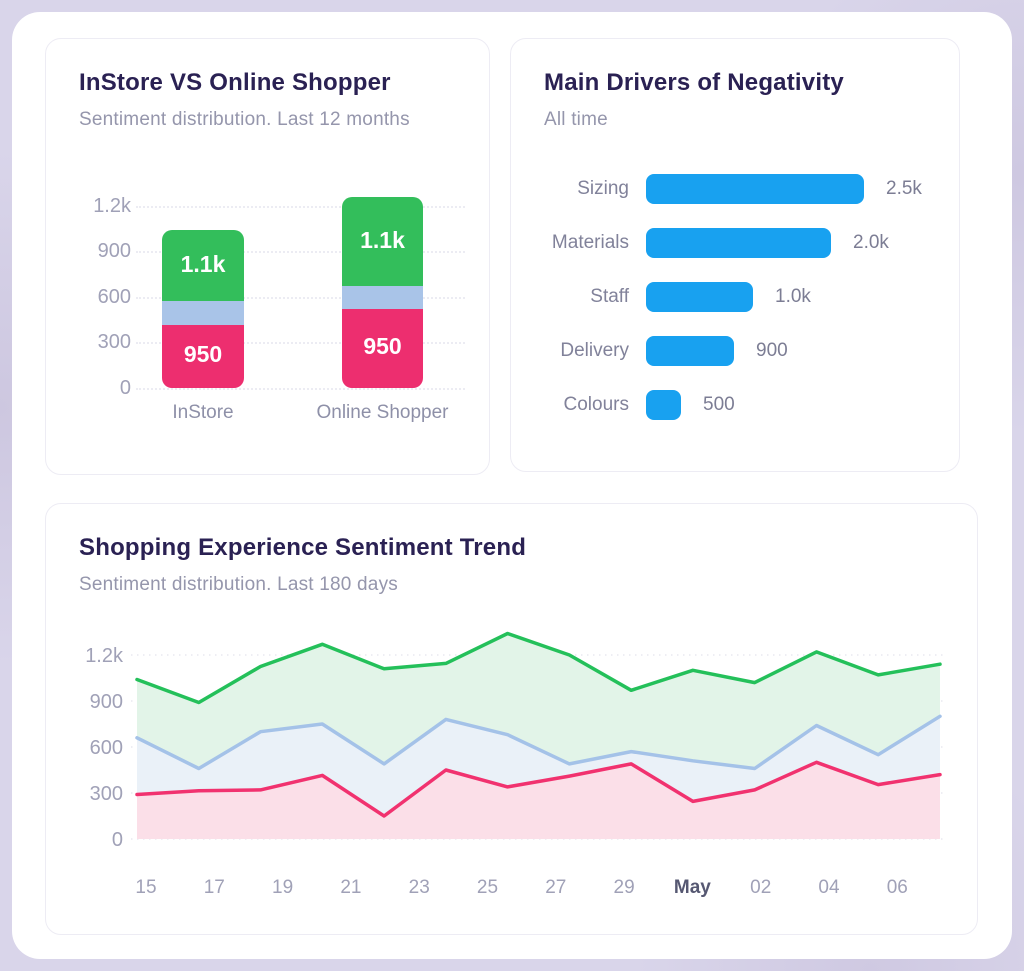 The height and width of the screenshot is (971, 1024). I want to click on x-axis-tick: 27, so click(555, 887).